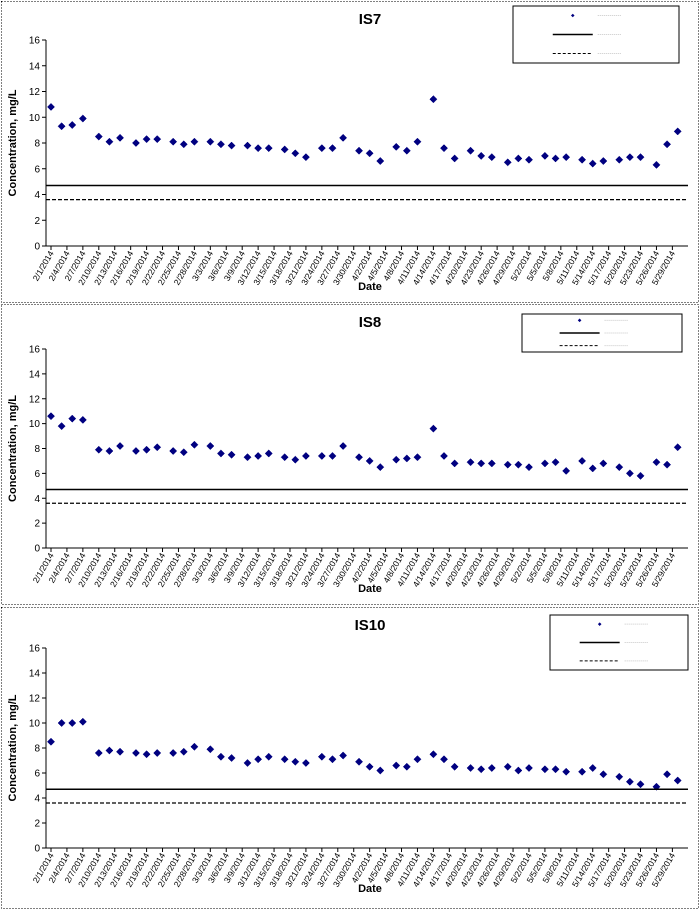 This screenshot has width=700, height=909. What do you see at coordinates (37, 499) in the screenshot?
I see `y-tick-label: 4` at bounding box center [37, 499].